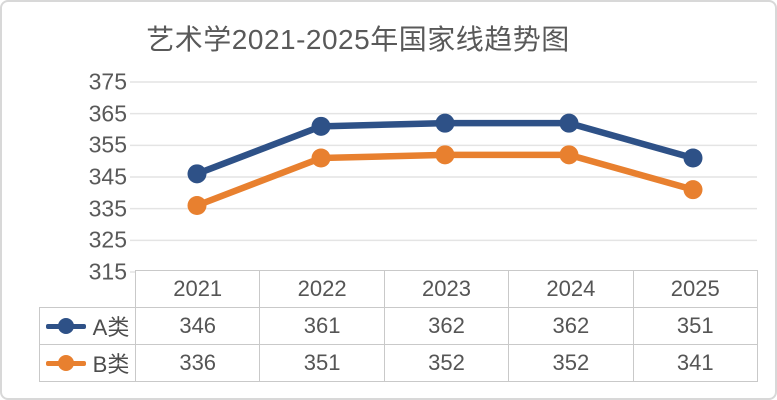 This screenshot has height=400, width=777. What do you see at coordinates (107, 176) in the screenshot?
I see `y-axis-label: 345` at bounding box center [107, 176].